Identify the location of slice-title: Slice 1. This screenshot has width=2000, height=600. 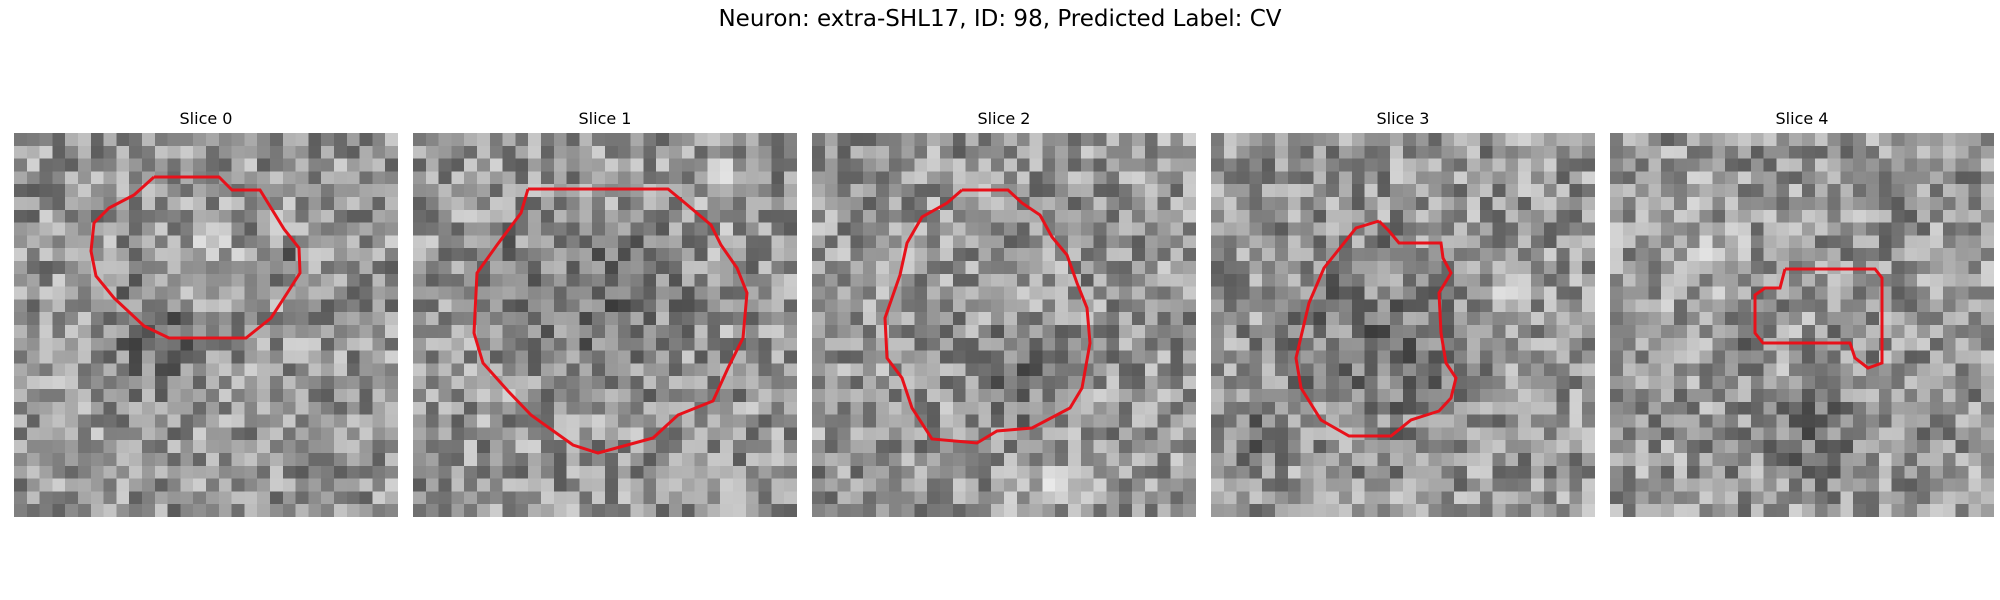
(605, 118).